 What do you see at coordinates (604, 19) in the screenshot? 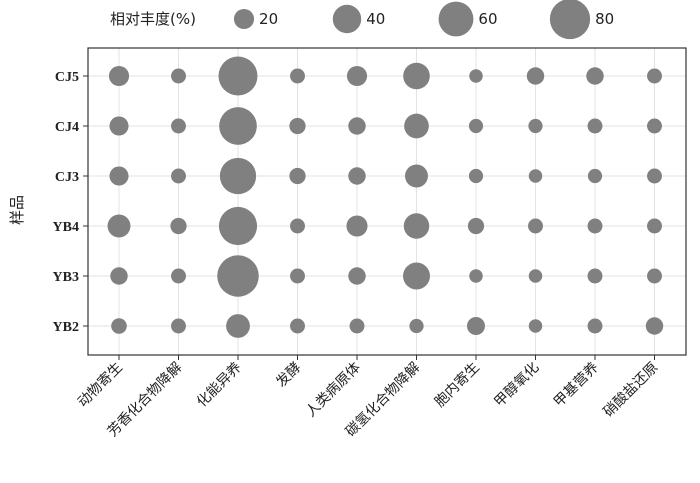
I see `legend-label: 80` at bounding box center [604, 19].